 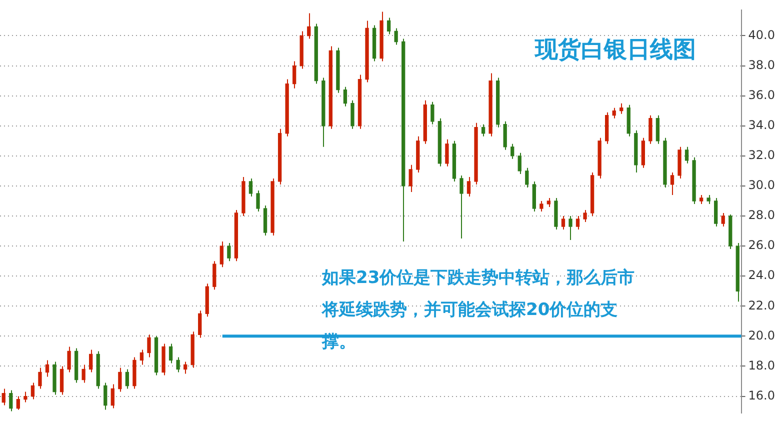 What do you see at coordinates (761, 35) in the screenshot?
I see `y-tick-label: 40.0` at bounding box center [761, 35].